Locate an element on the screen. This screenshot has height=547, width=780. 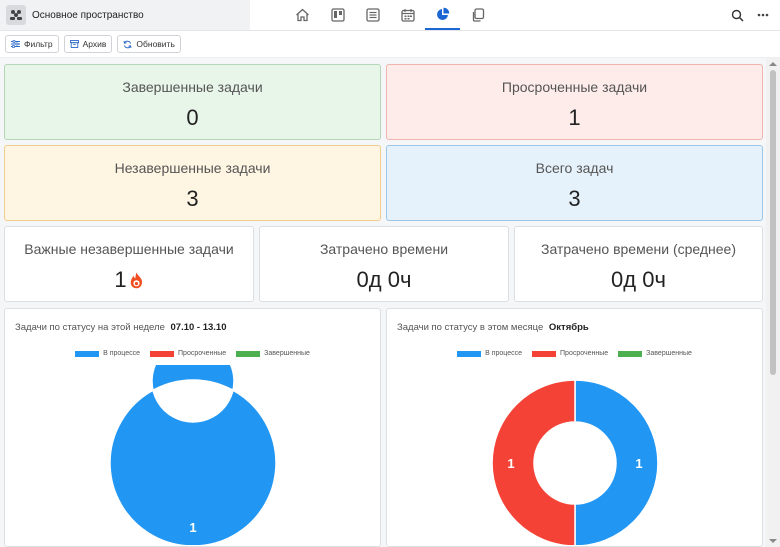
search-button is located at coordinates (737, 15).